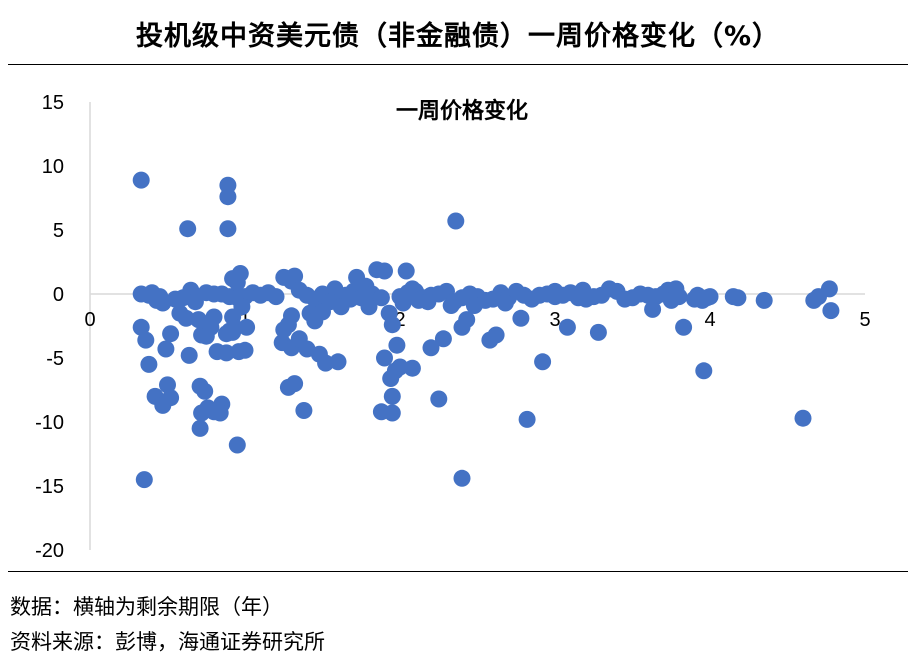 This screenshot has height=662, width=916. What do you see at coordinates (55, 359) in the screenshot?
I see `y-tick-label: -5` at bounding box center [55, 359].